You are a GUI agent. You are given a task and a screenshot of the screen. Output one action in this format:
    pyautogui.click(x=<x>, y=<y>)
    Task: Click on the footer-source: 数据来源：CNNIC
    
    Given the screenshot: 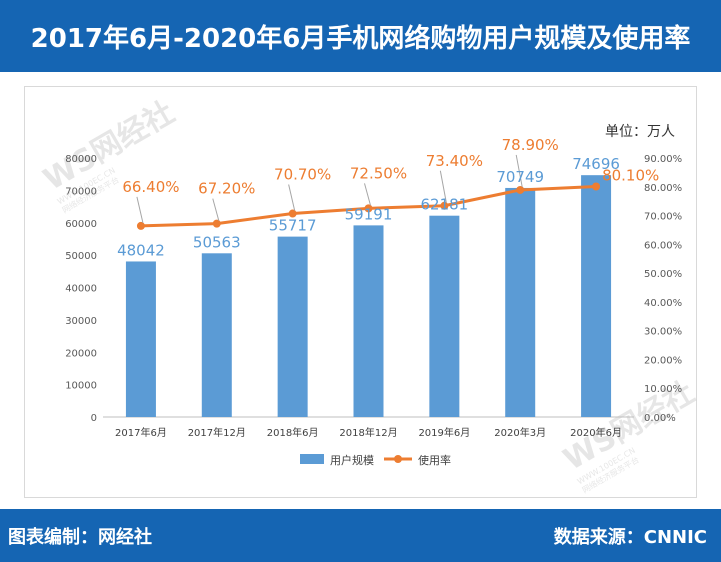 What is the action you would take?
    pyautogui.click(x=630, y=537)
    